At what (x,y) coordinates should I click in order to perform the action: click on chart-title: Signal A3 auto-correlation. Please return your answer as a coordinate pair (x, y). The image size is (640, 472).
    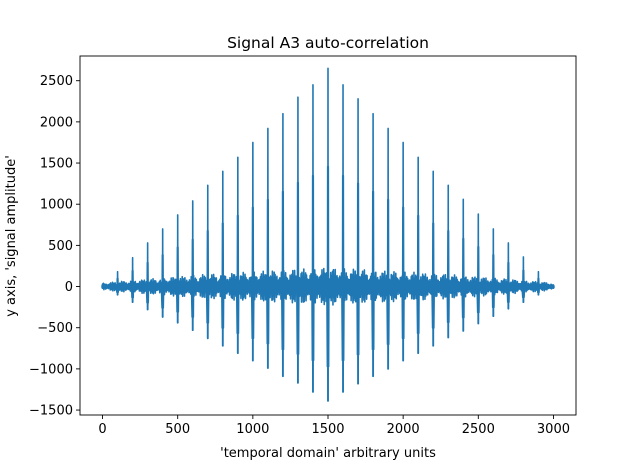
    Looking at the image, I should click on (328, 43).